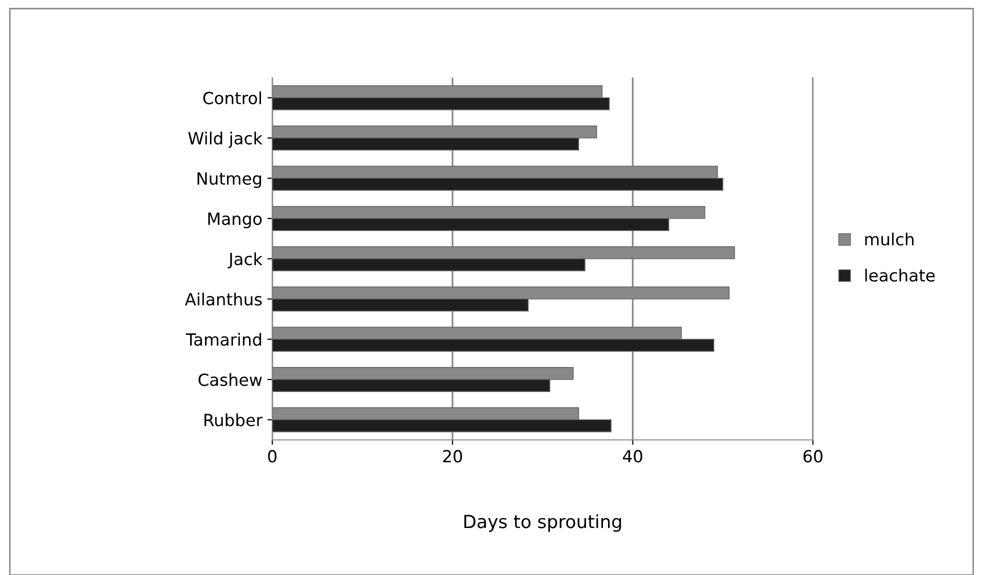 The width and height of the screenshot is (983, 575). What do you see at coordinates (225, 140) in the screenshot?
I see `y-tick-label: Wild jack` at bounding box center [225, 140].